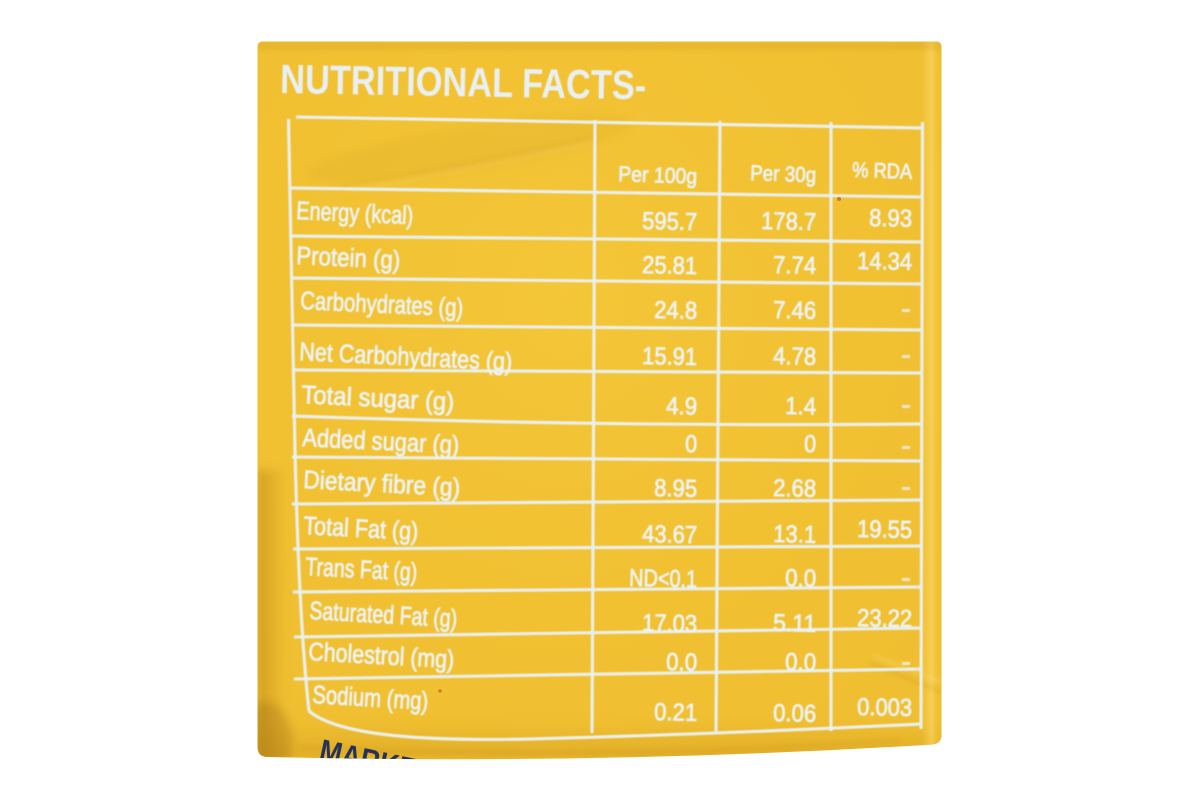  I want to click on svg-text: 15.91, so click(670, 357).